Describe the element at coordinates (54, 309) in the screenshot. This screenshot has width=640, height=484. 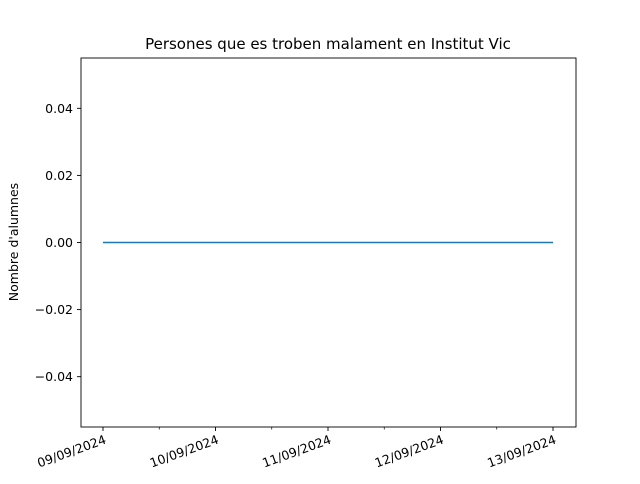
I see `y-tick-label: −0.02` at that location.